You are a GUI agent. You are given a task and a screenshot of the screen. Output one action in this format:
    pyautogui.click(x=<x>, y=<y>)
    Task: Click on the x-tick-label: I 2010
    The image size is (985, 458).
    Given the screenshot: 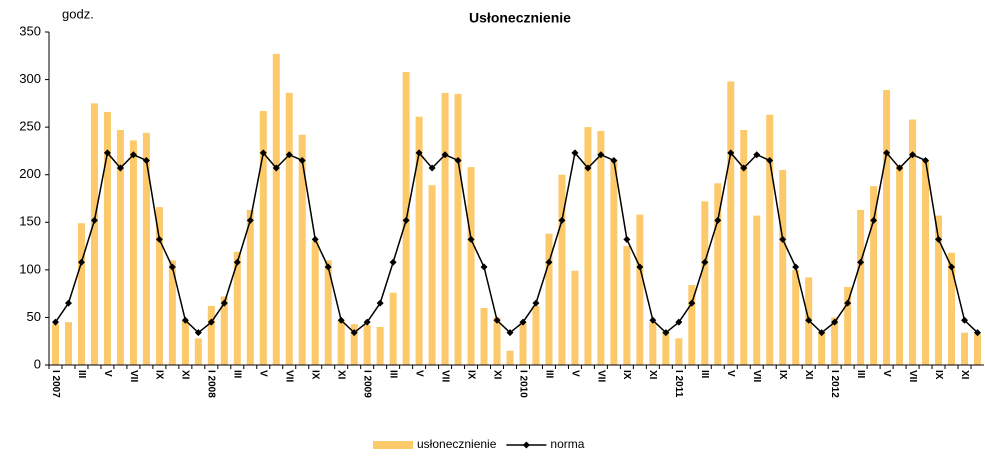 What is the action you would take?
    pyautogui.click(x=522, y=384)
    